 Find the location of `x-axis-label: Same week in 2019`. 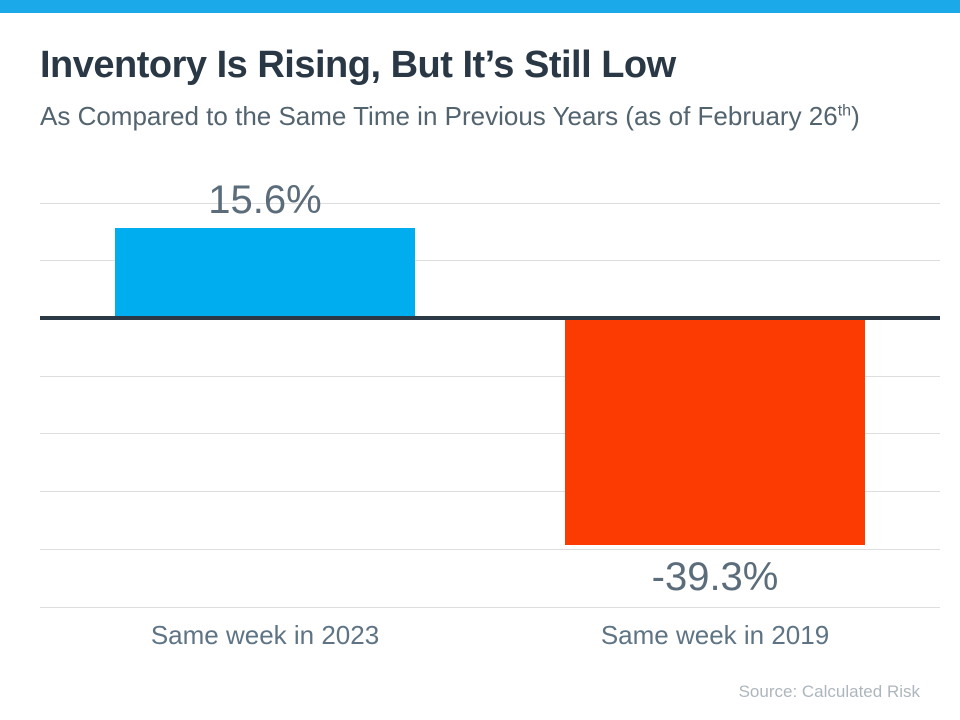

x-axis-label: Same week in 2019 is located at coordinates (715, 635).